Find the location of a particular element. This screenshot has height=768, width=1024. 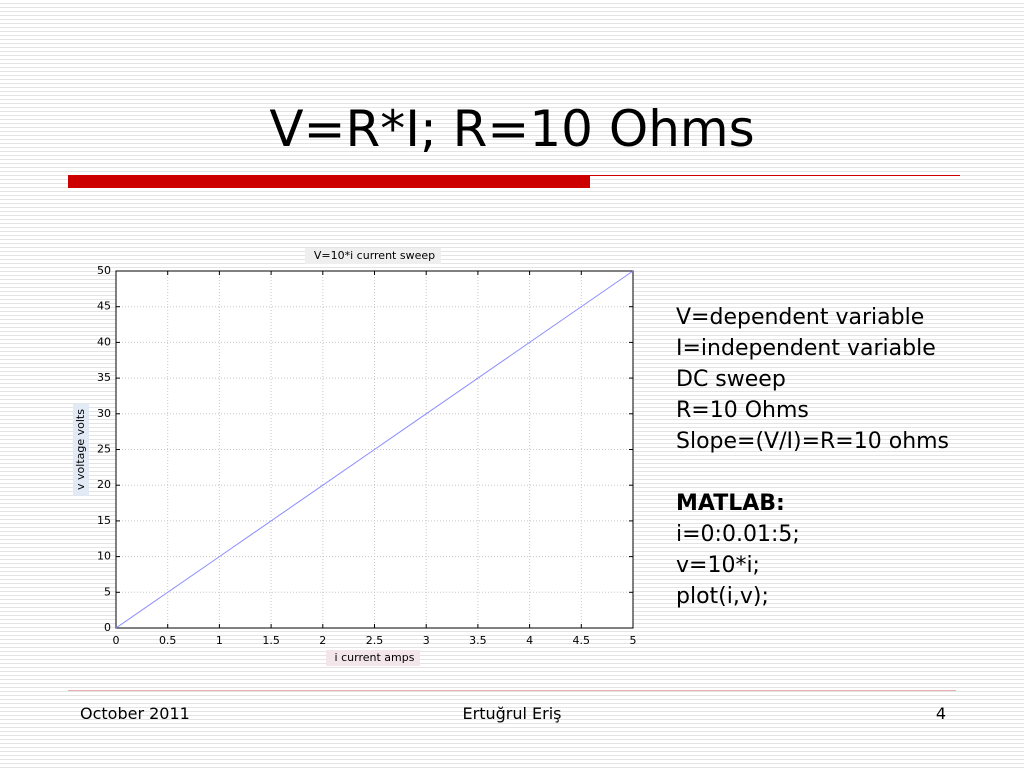

y-tick-label: 20 is located at coordinates (104, 484).